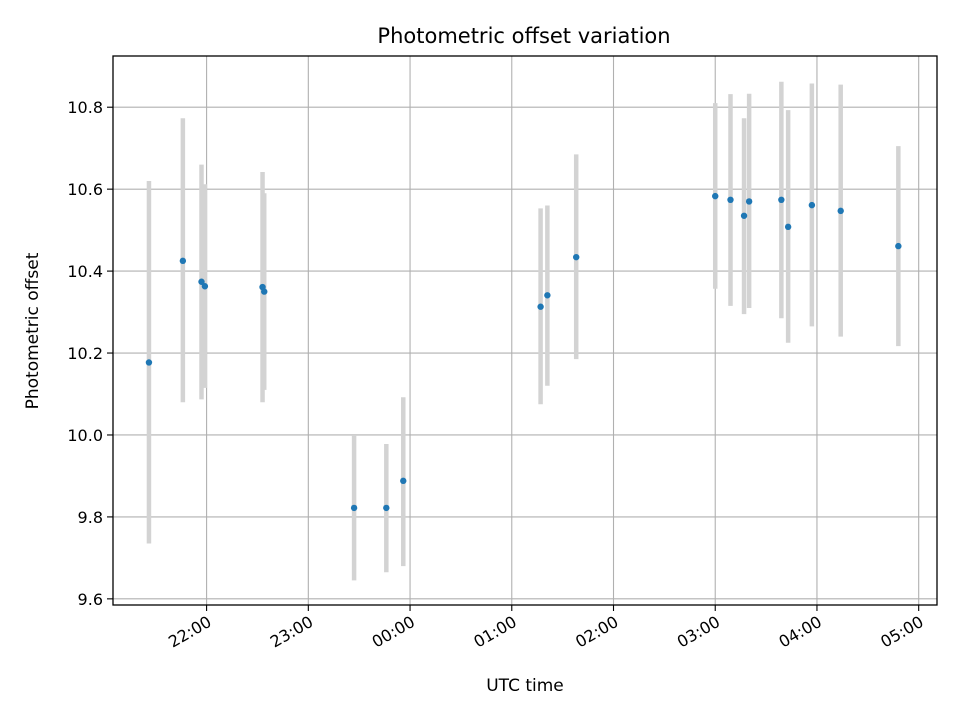  What do you see at coordinates (546, 628) in the screenshot?
I see `x-axis: 22:00 23:00 00:00 01:00 02:00 03:00 04:00 05:00` at bounding box center [546, 628].